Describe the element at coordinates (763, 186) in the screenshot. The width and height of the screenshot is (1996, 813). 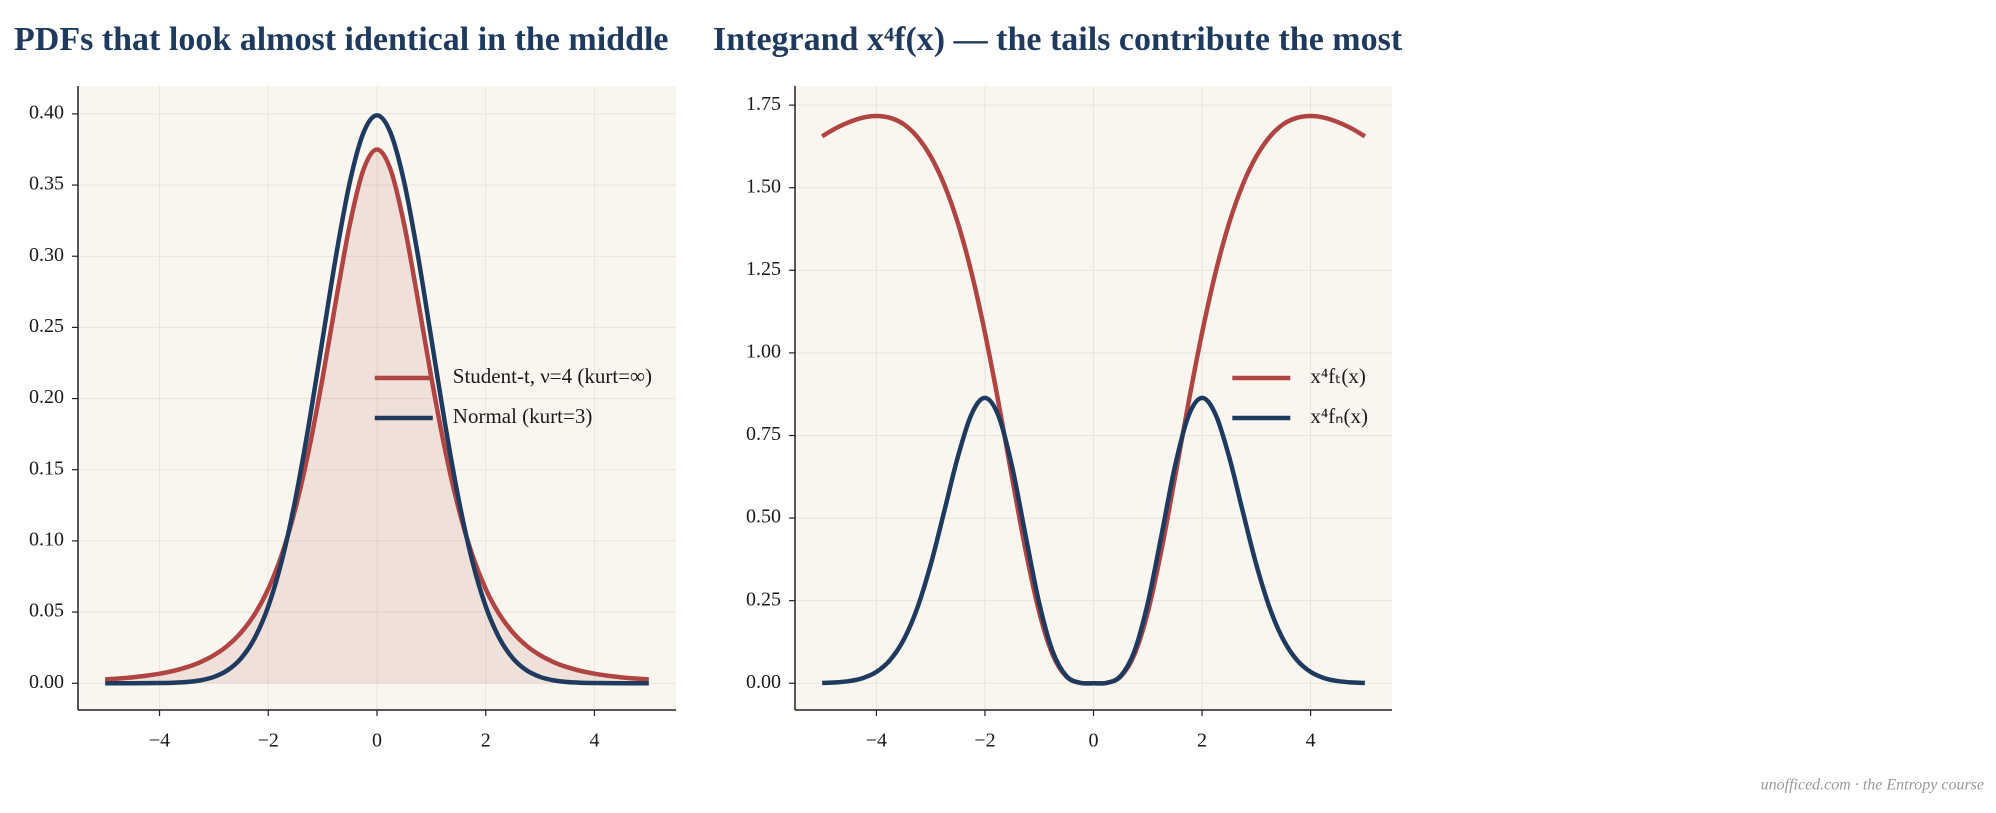
I see `y-tick-label: 1.50` at that location.